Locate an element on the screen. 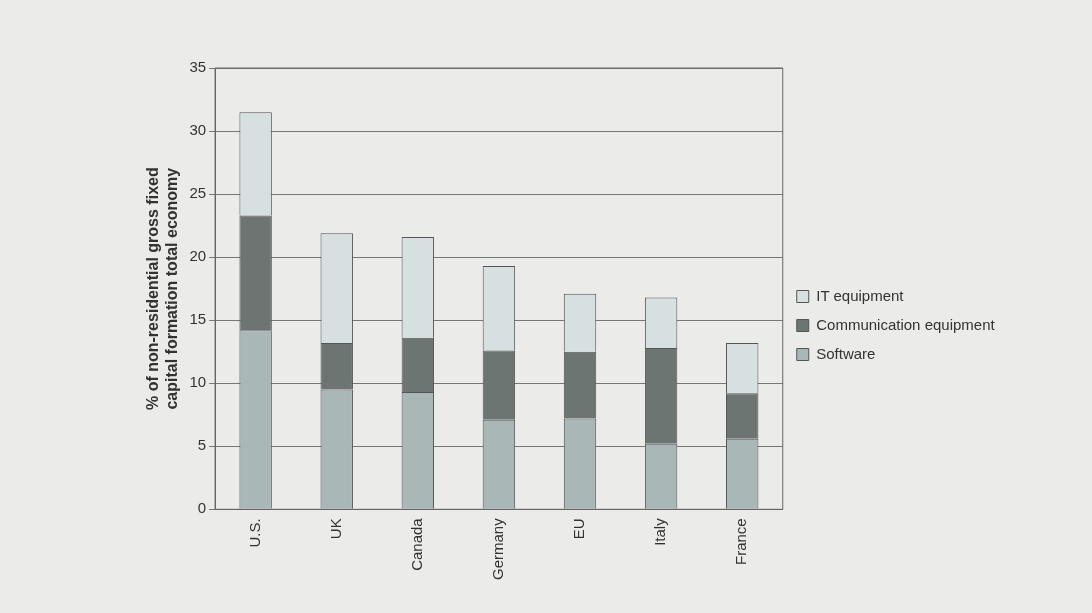 The height and width of the screenshot is (613, 1092). x-tick-label: Italy is located at coordinates (660, 531).